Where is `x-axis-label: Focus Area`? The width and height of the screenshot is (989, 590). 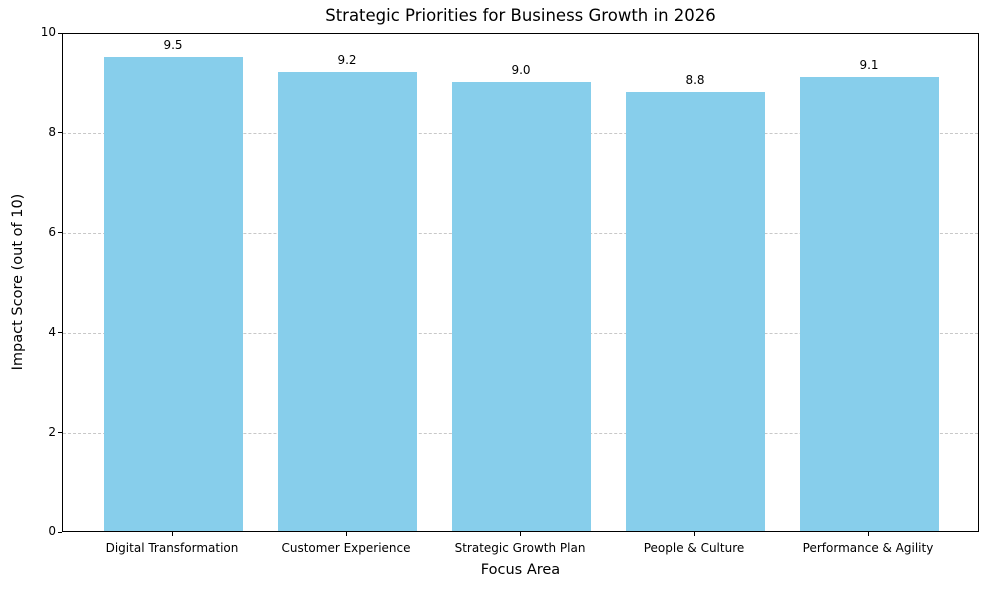 x-axis-label: Focus Area is located at coordinates (520, 570).